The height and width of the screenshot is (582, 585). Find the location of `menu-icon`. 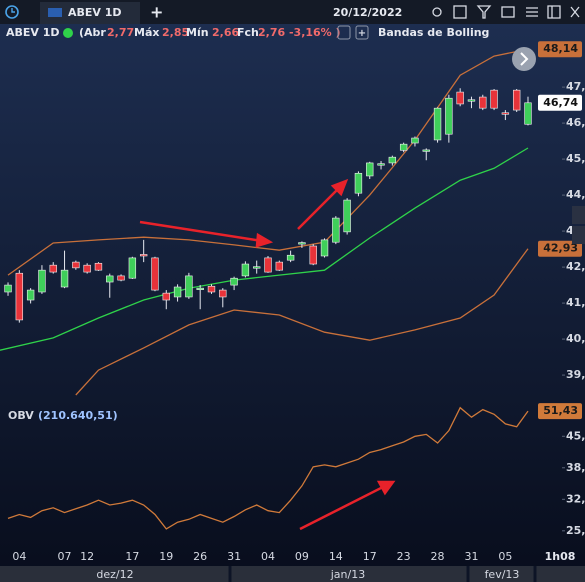

menu-icon is located at coordinates (532, 12).